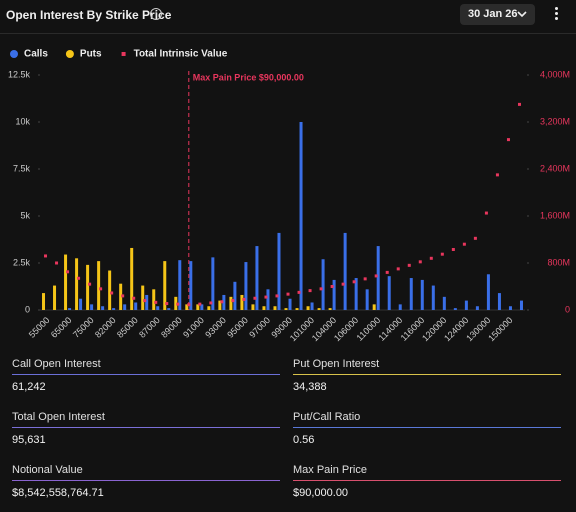 Image resolution: width=576 pixels, height=512 pixels. I want to click on x-tick-label: 87000, so click(149, 327).